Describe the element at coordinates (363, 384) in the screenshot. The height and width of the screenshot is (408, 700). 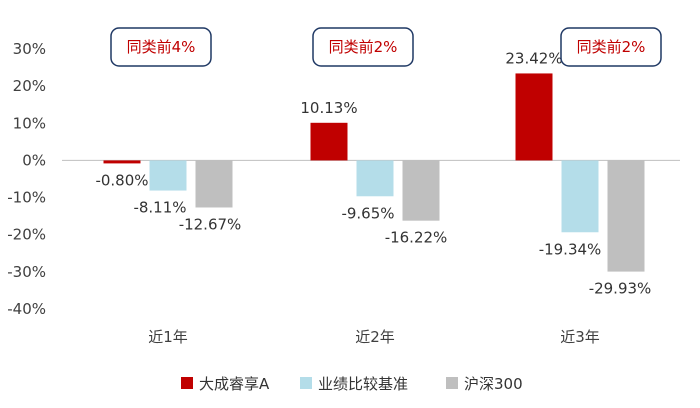
I see `legend-label: 业绩比较基准` at that location.